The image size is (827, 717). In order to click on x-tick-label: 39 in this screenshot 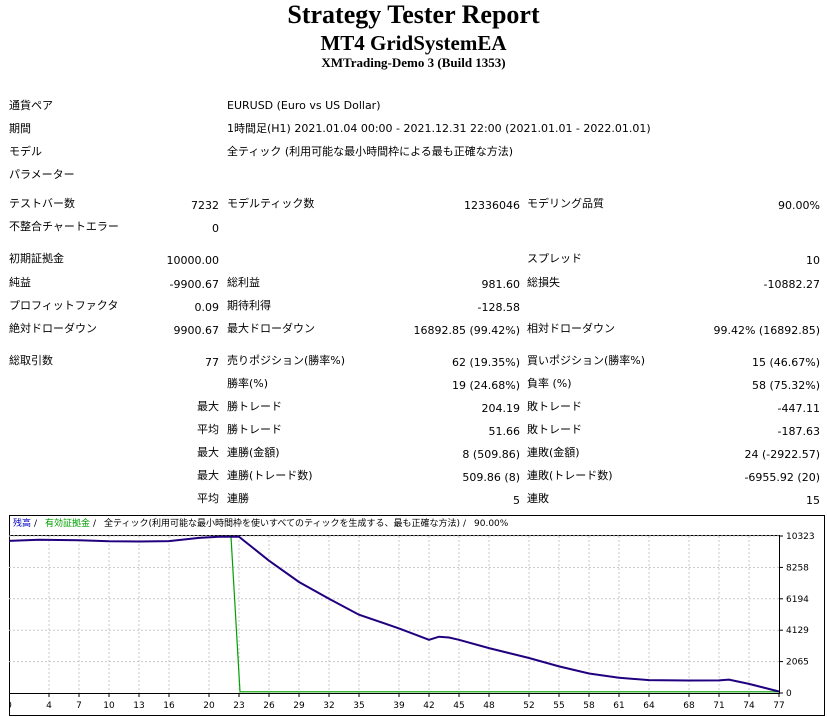, I will do `click(399, 706)`.